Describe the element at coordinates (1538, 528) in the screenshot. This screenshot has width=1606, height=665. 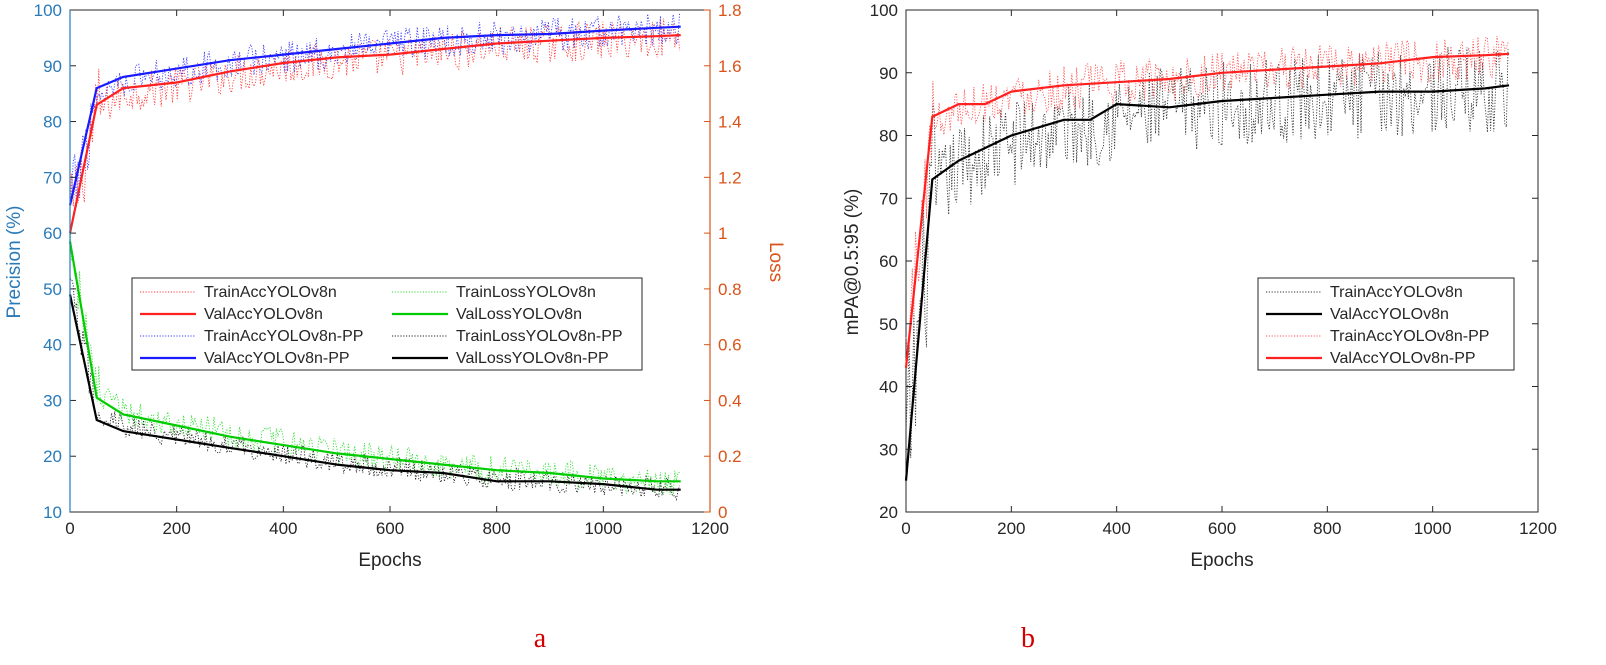
I see `panel-b-x-tick-label: 1200` at that location.